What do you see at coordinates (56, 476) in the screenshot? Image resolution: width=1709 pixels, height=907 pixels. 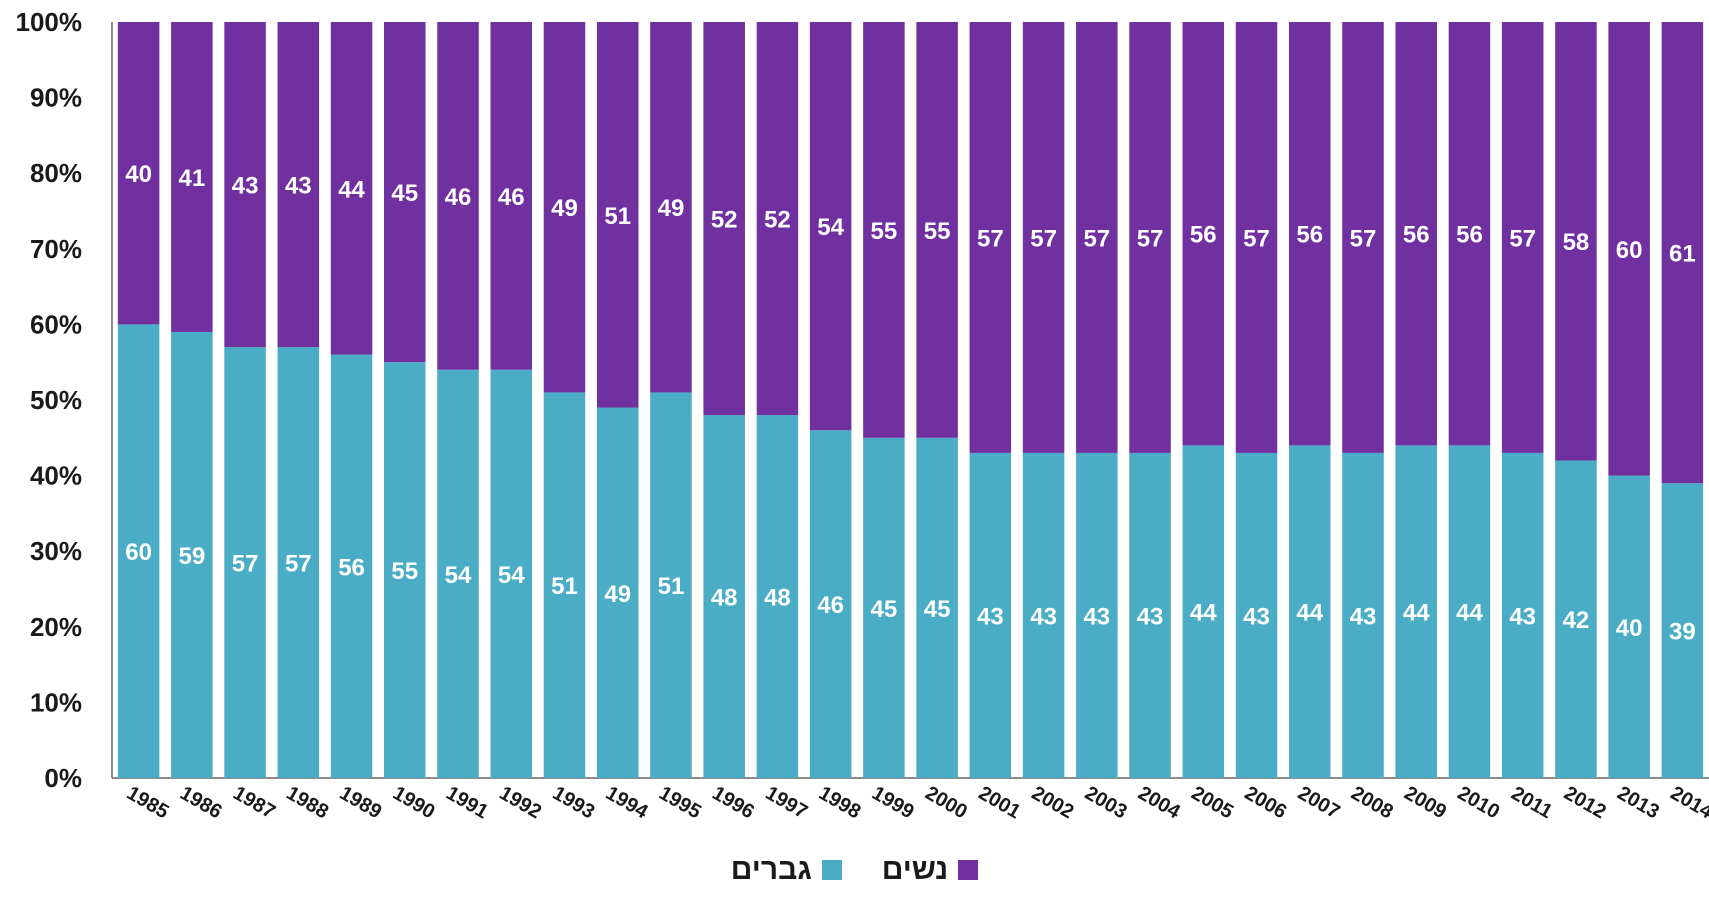 I see `y-tick-label: 40%` at bounding box center [56, 476].